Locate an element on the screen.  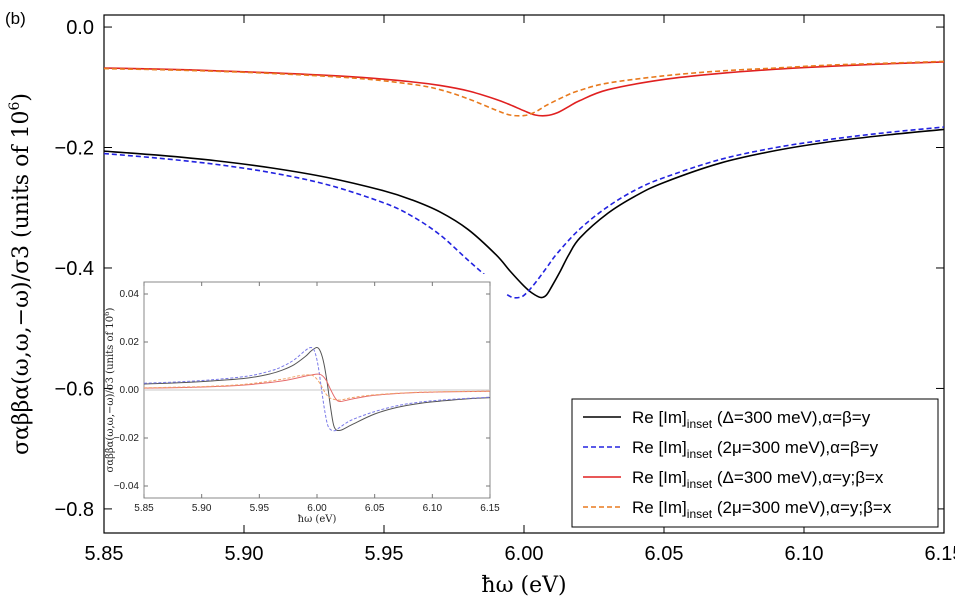
y-axis-title-main: σαββα(ω,ω,−ω)/σ3 (units of 10 is located at coordinates (21, 283).